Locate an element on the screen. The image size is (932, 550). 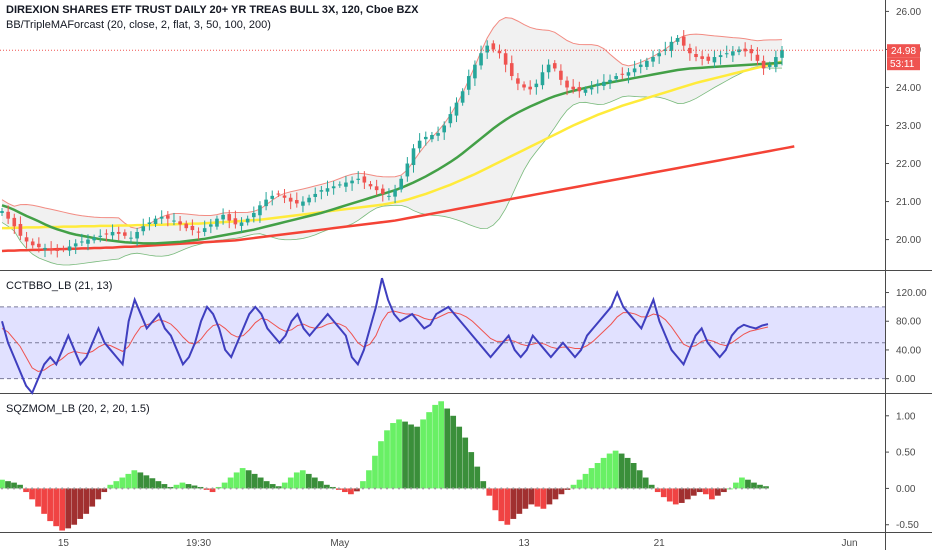
sqz-legend: SQZMOM_LB (20, 2, 20, 1.5) is located at coordinates (78, 409).